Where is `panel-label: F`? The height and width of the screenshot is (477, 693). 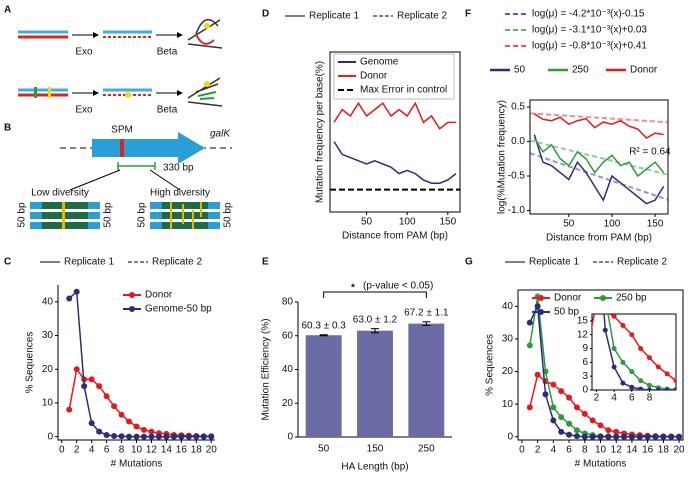
panel-label: F is located at coordinates (468, 14).